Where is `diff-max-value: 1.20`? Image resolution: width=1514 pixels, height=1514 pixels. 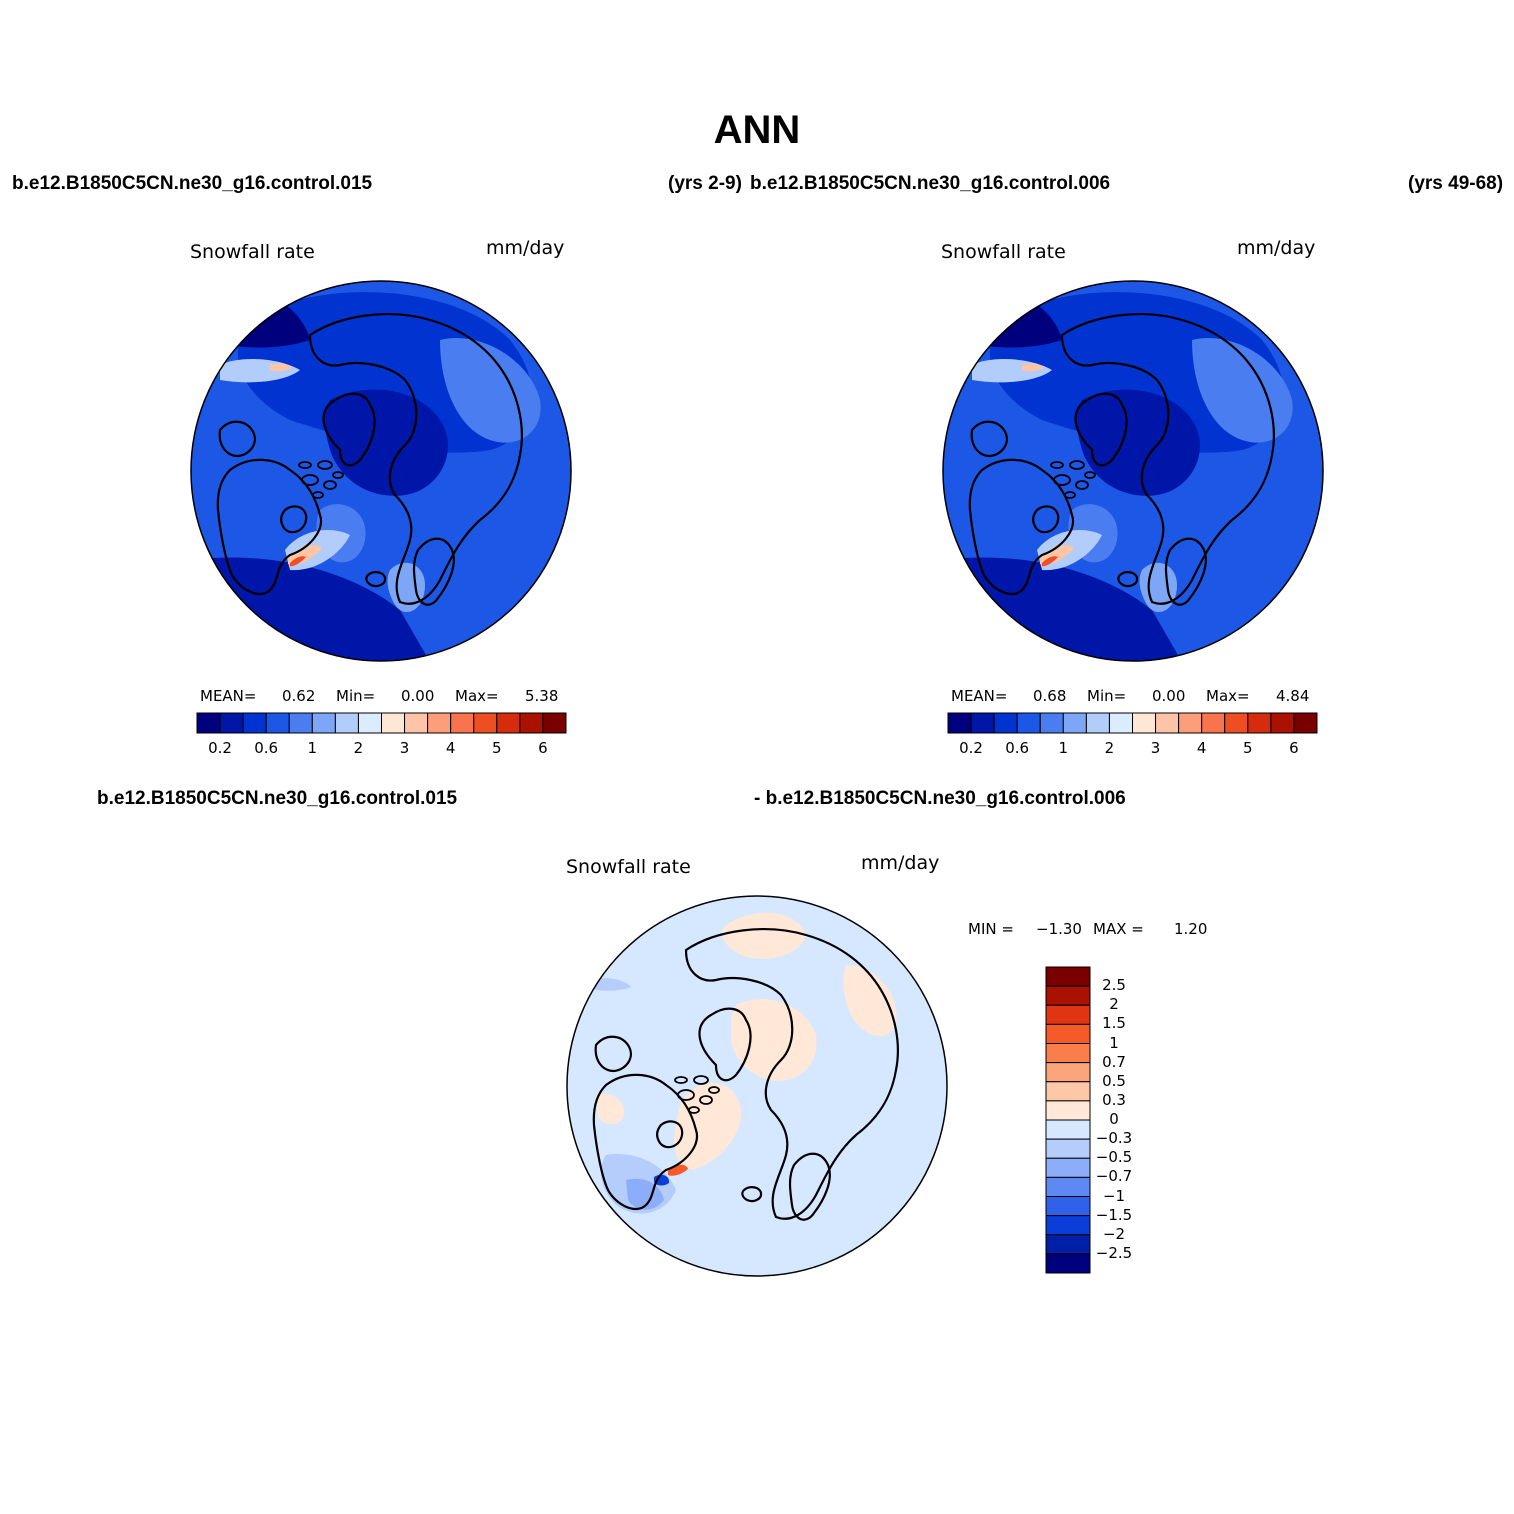 diff-max-value: 1.20 is located at coordinates (1191, 929).